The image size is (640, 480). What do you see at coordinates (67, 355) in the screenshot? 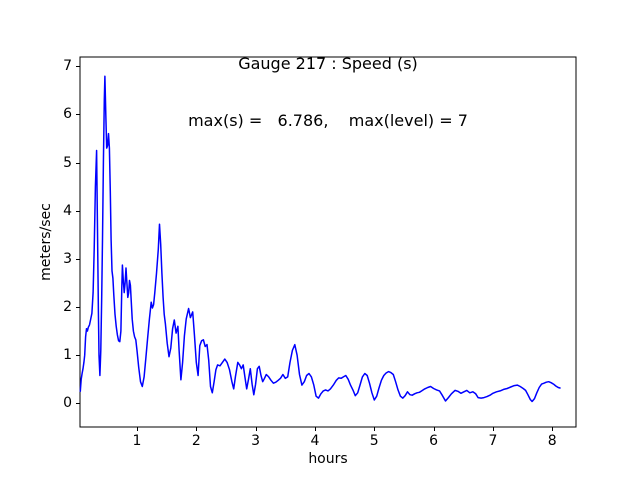
I see `y-tick-label: 1` at bounding box center [67, 355].